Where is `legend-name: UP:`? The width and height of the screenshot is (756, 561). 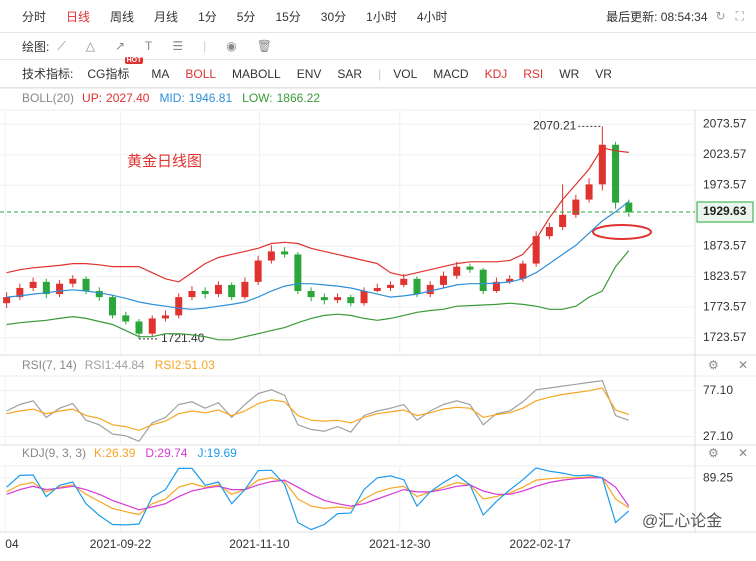
legend-name: UP: is located at coordinates (92, 98).